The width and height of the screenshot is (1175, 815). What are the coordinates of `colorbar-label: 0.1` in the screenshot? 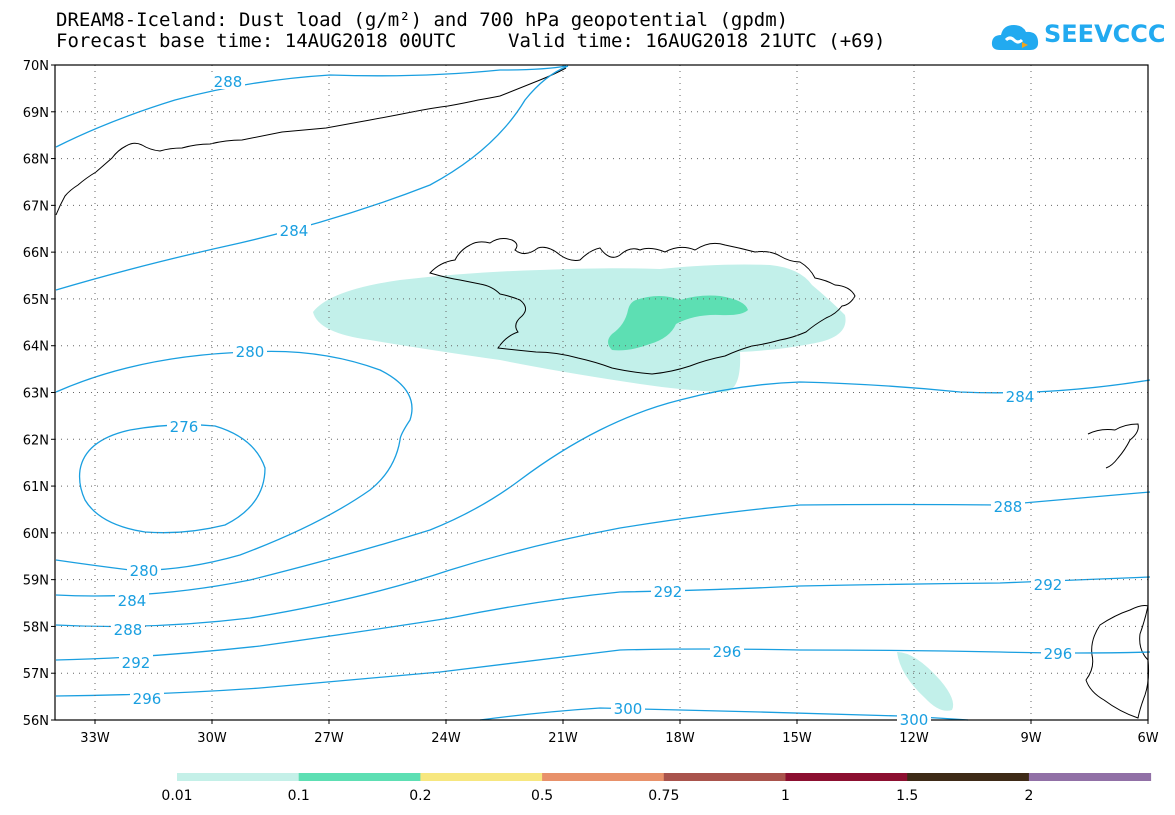 It's located at (299, 796).